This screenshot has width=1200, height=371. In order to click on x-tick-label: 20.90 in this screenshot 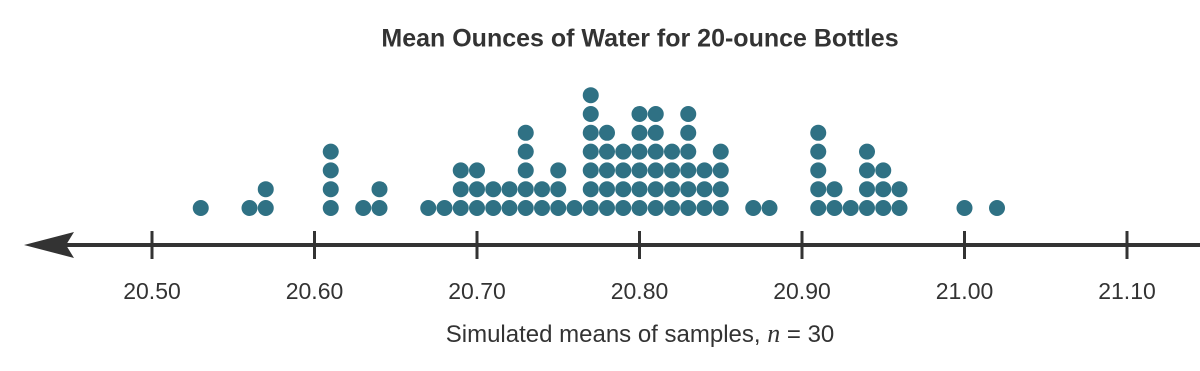, I will do `click(802, 291)`.